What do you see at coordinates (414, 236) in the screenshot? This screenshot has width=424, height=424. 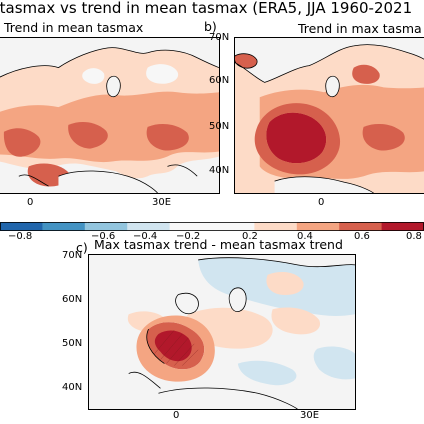 I see `colorbar-tick-0-8: 0.8` at bounding box center [414, 236].